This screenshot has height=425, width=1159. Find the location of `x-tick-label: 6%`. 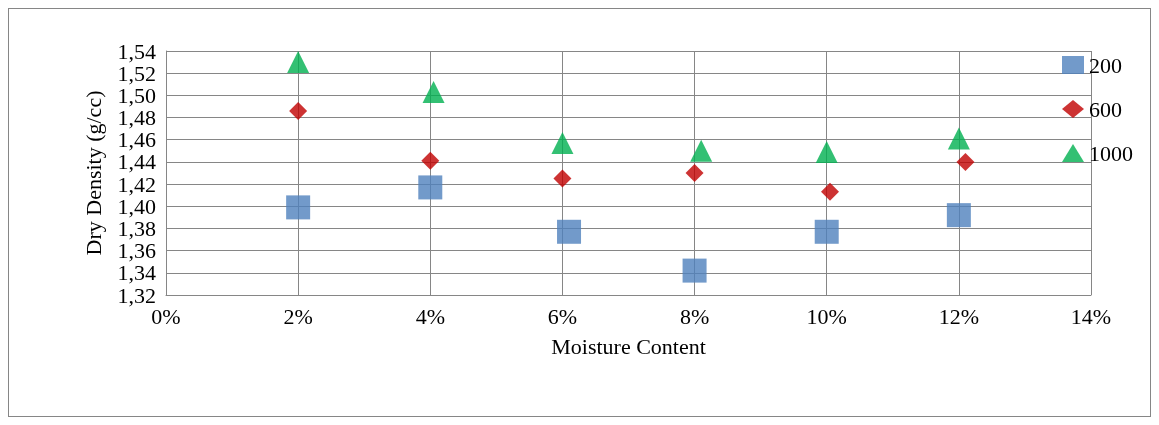

x-tick-label: 6% is located at coordinates (562, 316).